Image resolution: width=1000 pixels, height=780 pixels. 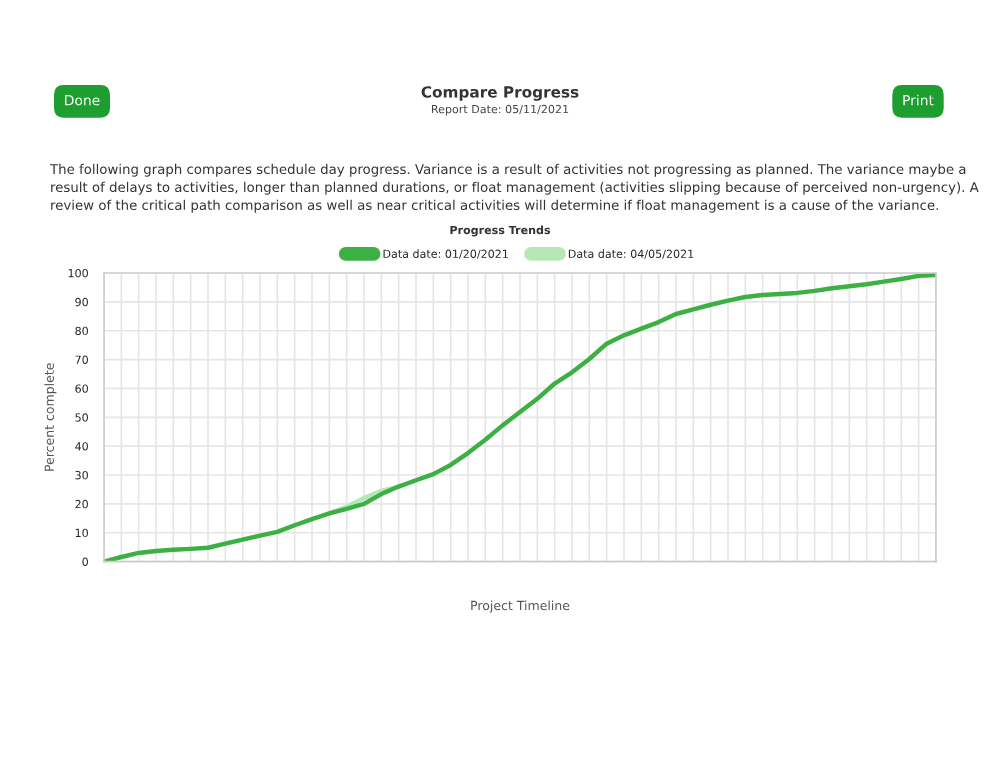 I want to click on line-series, so click(x=364, y=500).